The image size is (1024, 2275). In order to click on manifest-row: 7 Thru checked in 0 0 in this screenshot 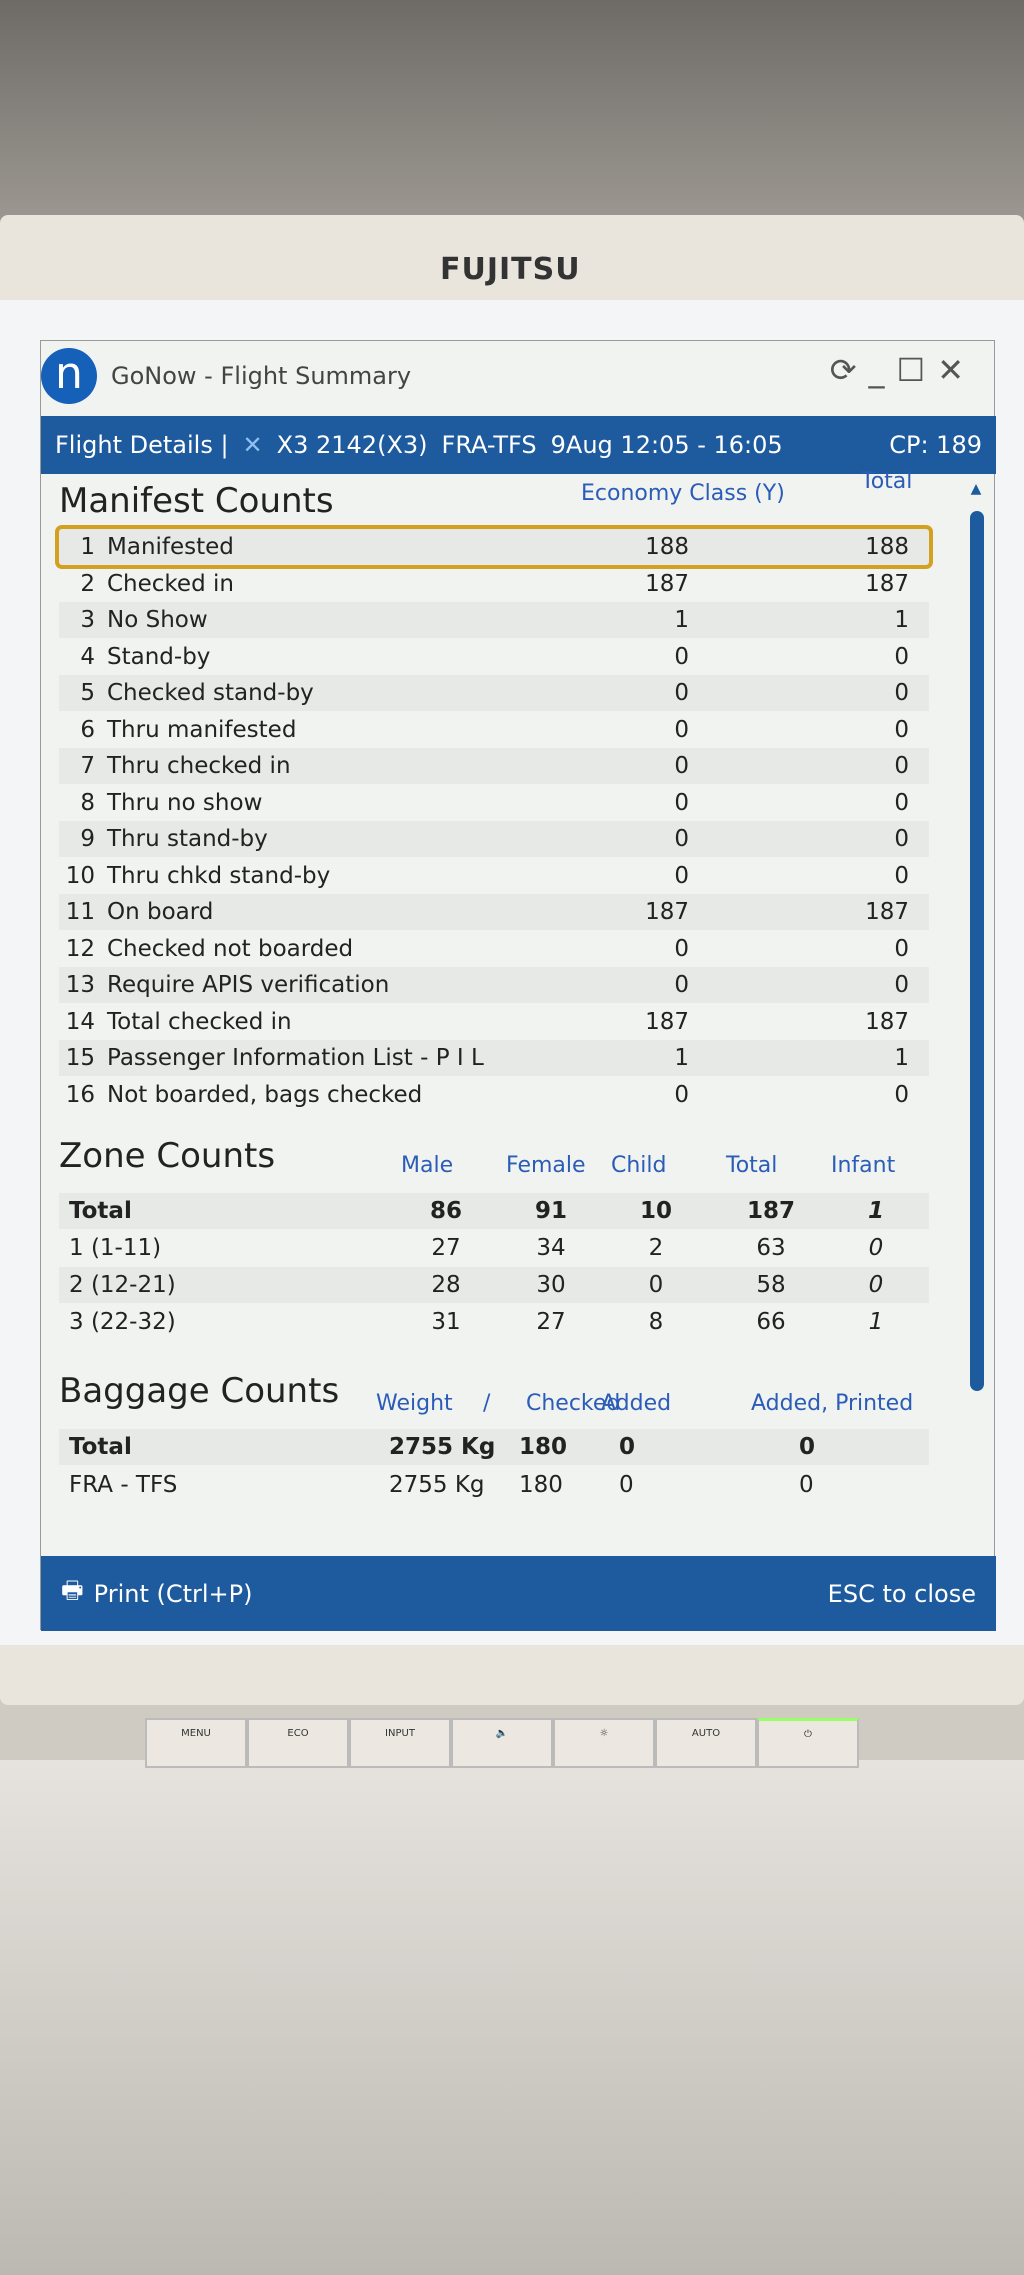, I will do `click(494, 766)`.